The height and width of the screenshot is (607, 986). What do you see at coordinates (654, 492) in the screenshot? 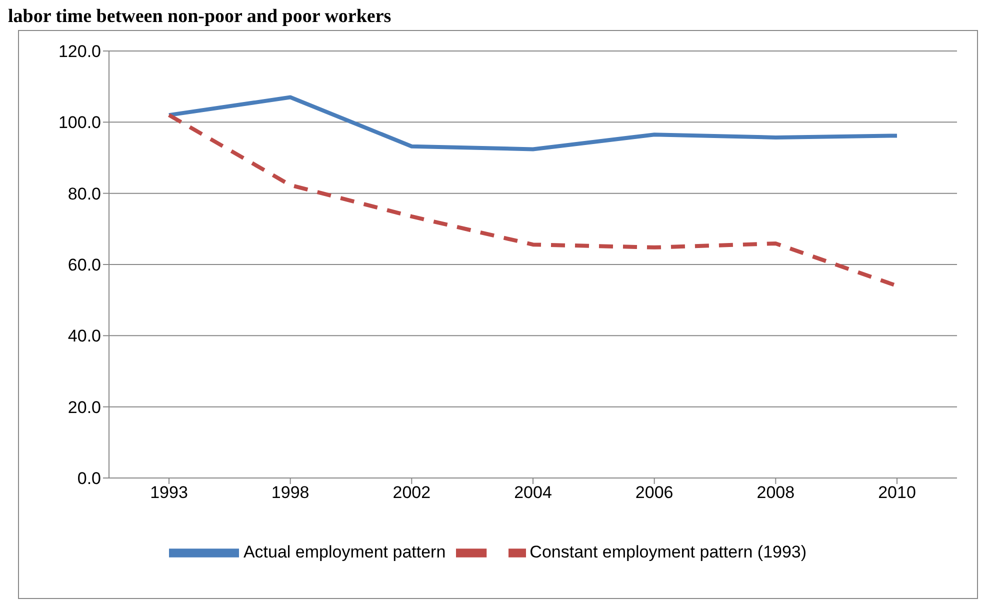
I see `x-tick-label: 2006` at bounding box center [654, 492].